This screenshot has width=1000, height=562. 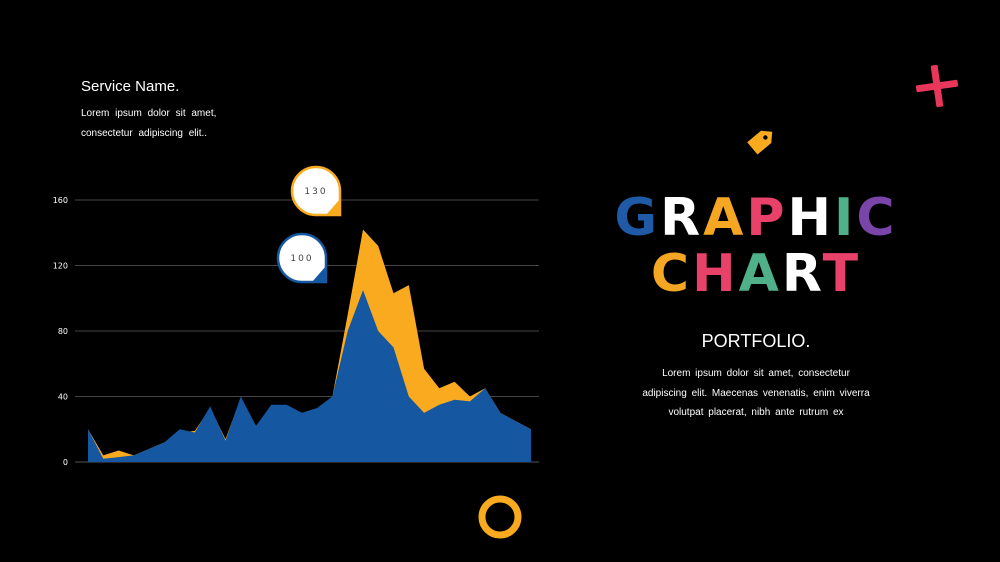 What do you see at coordinates (60, 200) in the screenshot?
I see `y-tick-label: 160` at bounding box center [60, 200].